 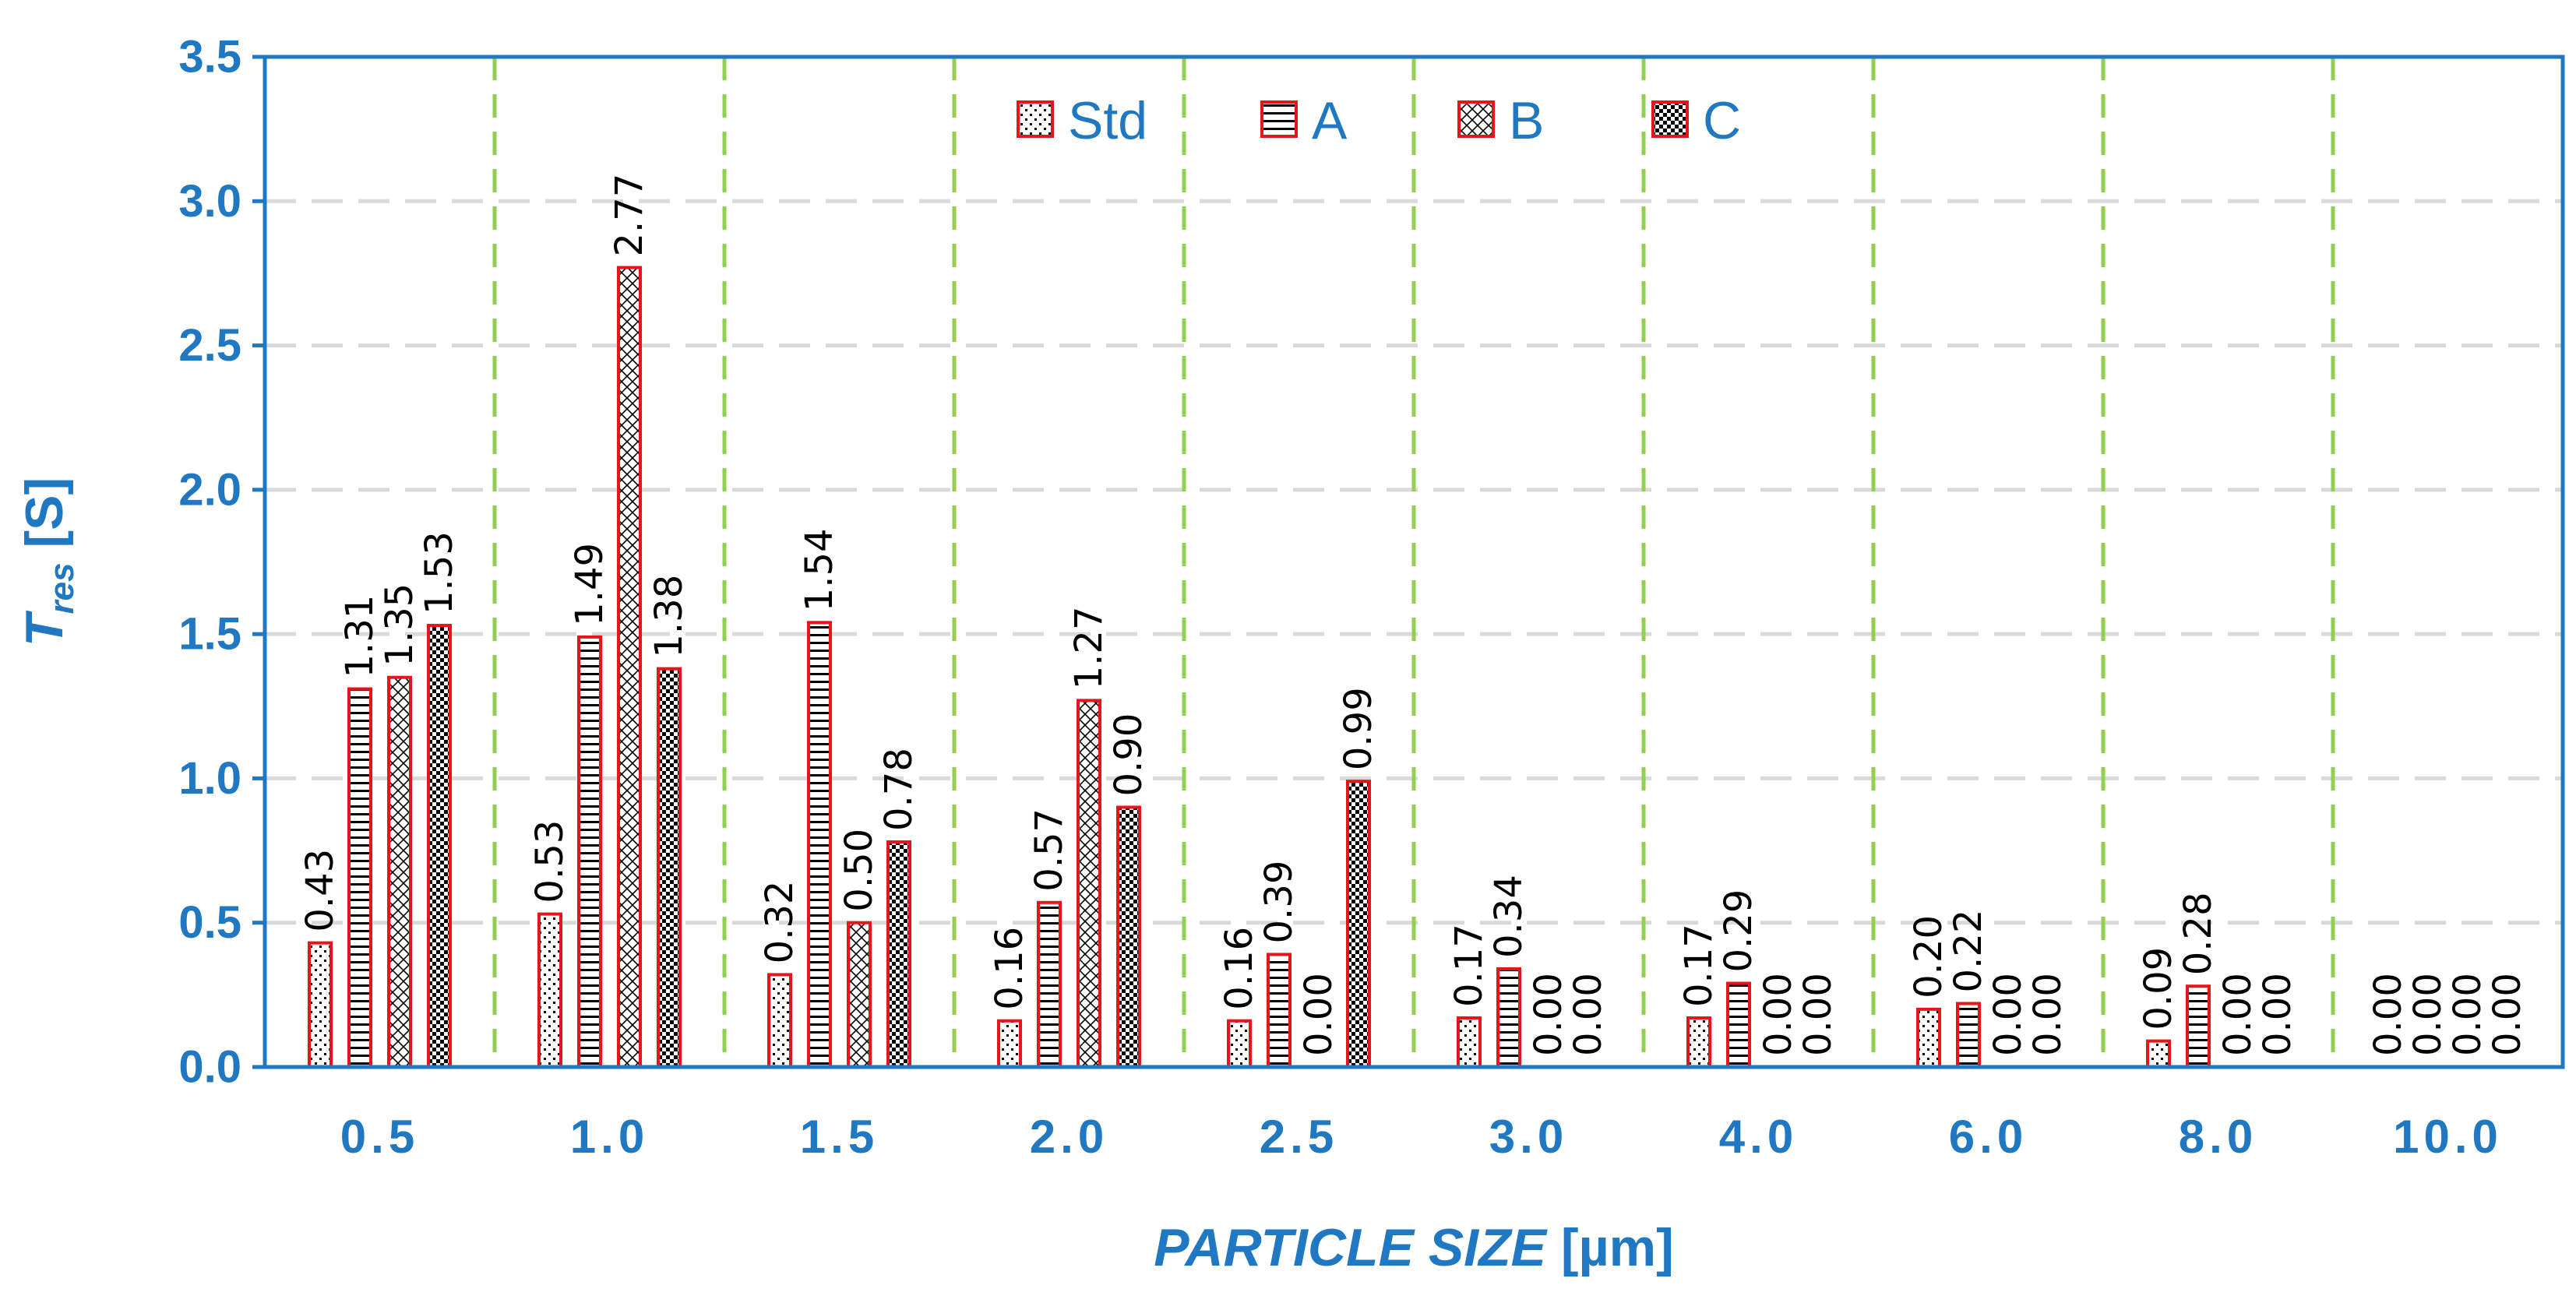 What do you see at coordinates (1528, 1137) in the screenshot?
I see `x-tick-label: 3.0` at bounding box center [1528, 1137].